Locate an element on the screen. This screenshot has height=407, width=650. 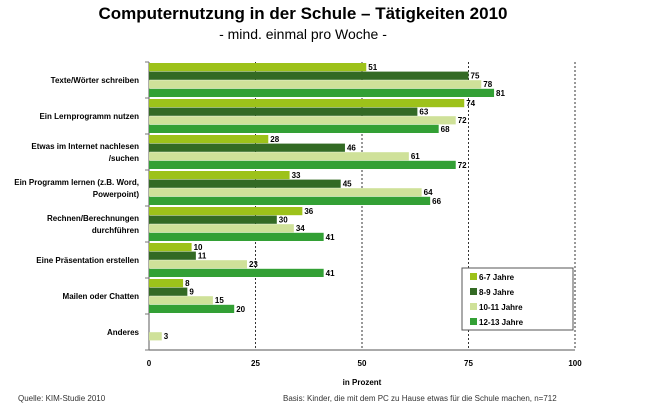
x-tick-label: 50 is located at coordinates (362, 363).